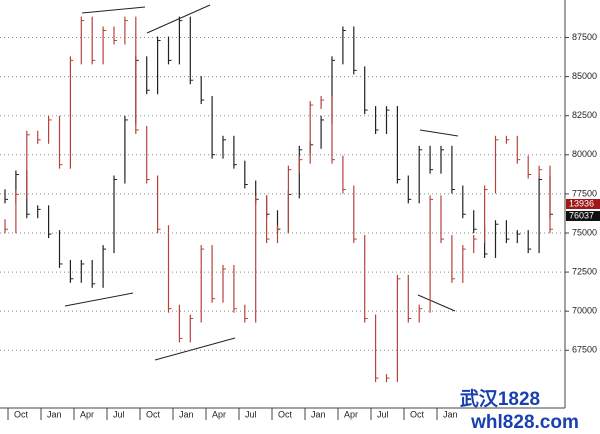 Image resolution: width=600 pixels, height=434 pixels. Describe the element at coordinates (584, 350) in the screenshot. I see `y-tick-label: 67500` at that location.